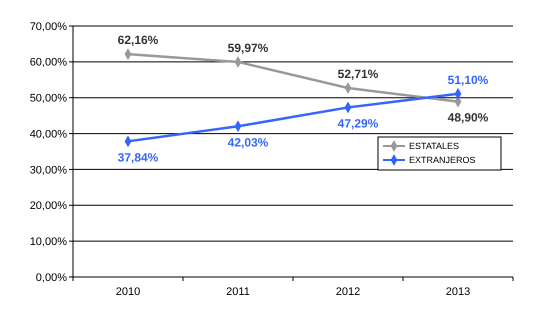 The height and width of the screenshot is (321, 540). What do you see at coordinates (358, 123) in the screenshot?
I see `data-label: 47,29%` at bounding box center [358, 123].